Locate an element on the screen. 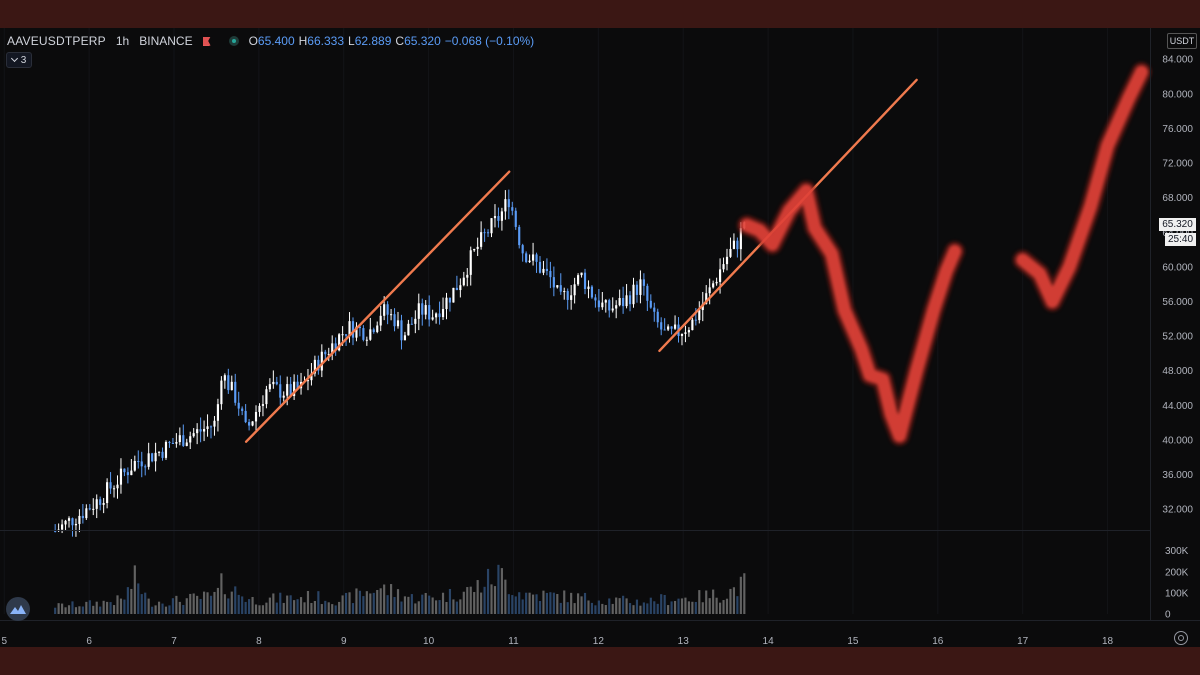 The width and height of the screenshot is (1200, 675). tradingview-logo-icon is located at coordinates (18, 609).